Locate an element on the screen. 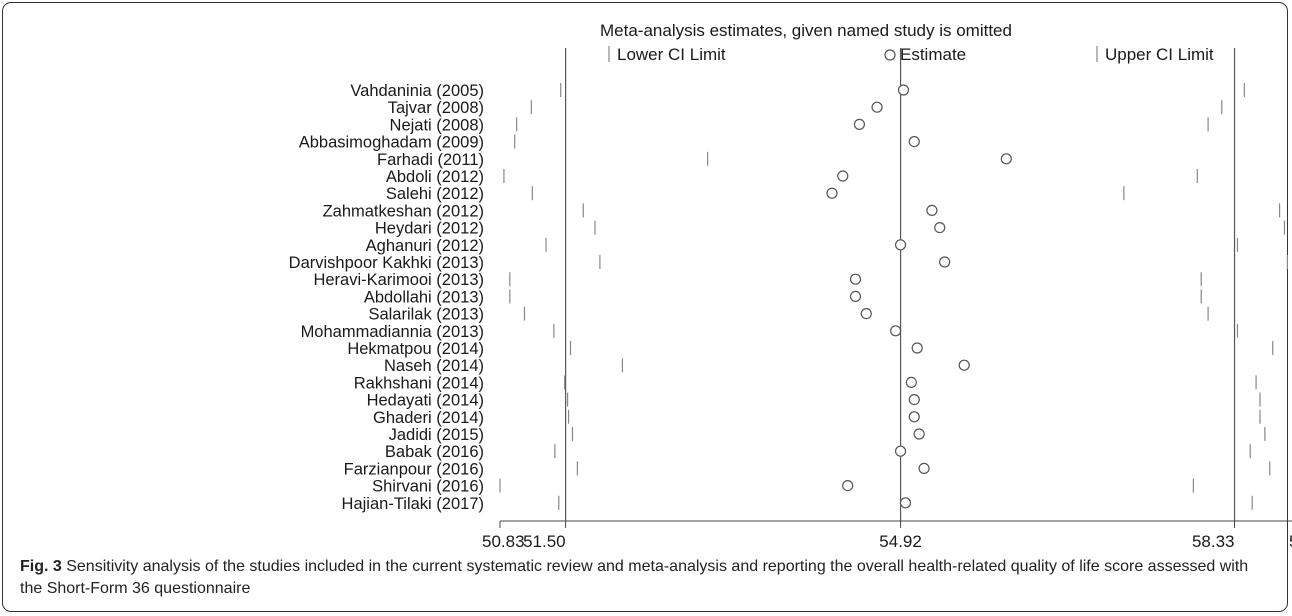 The image size is (1292, 616). study-label: Hekmatpou (2014) is located at coordinates (415, 349).